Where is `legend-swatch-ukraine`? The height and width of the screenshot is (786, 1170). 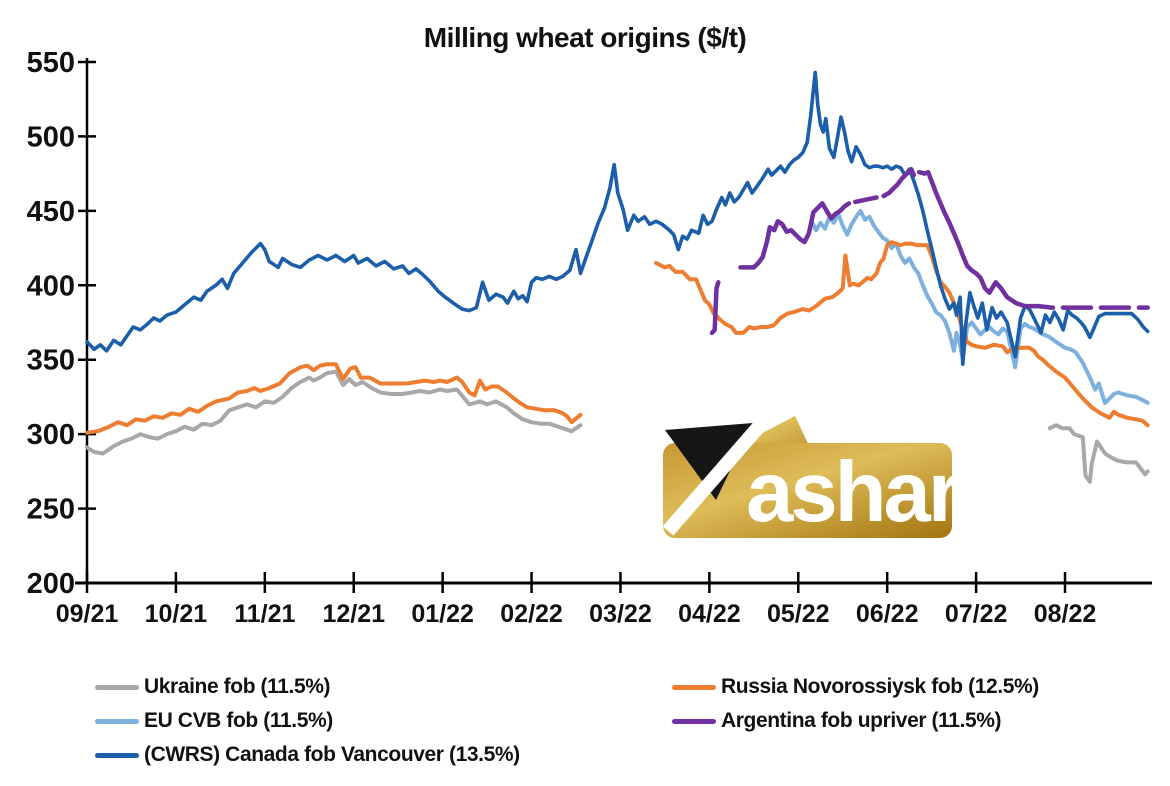 legend-swatch-ukraine is located at coordinates (117, 687).